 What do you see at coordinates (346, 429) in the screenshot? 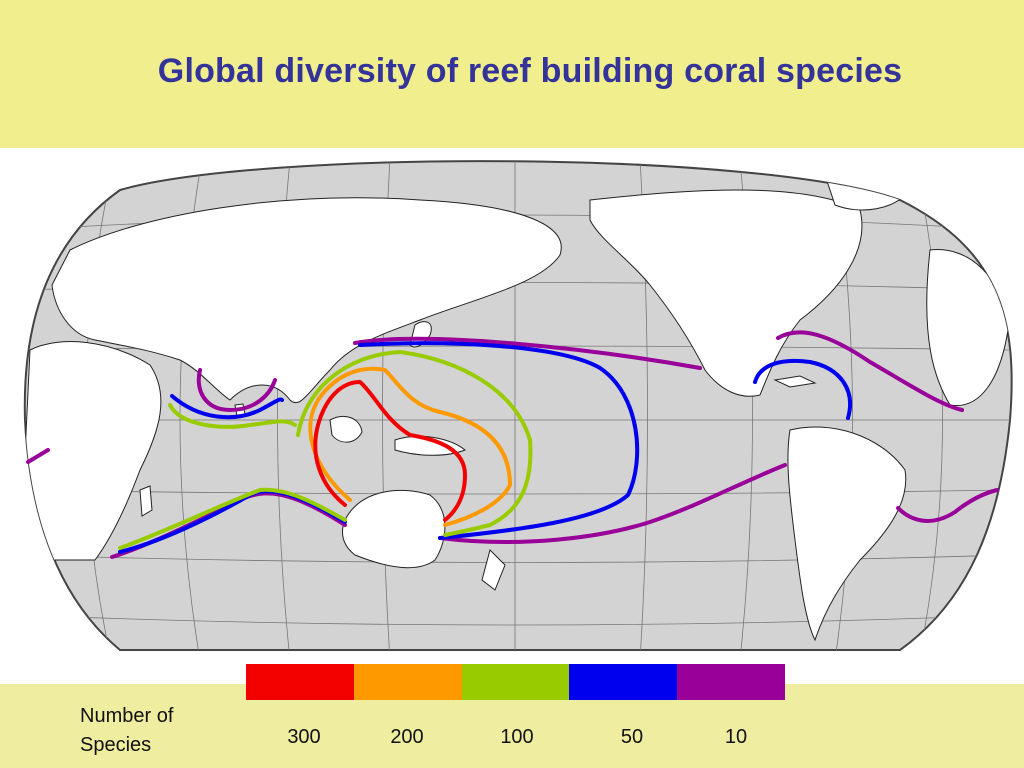
I see `borneo` at bounding box center [346, 429].